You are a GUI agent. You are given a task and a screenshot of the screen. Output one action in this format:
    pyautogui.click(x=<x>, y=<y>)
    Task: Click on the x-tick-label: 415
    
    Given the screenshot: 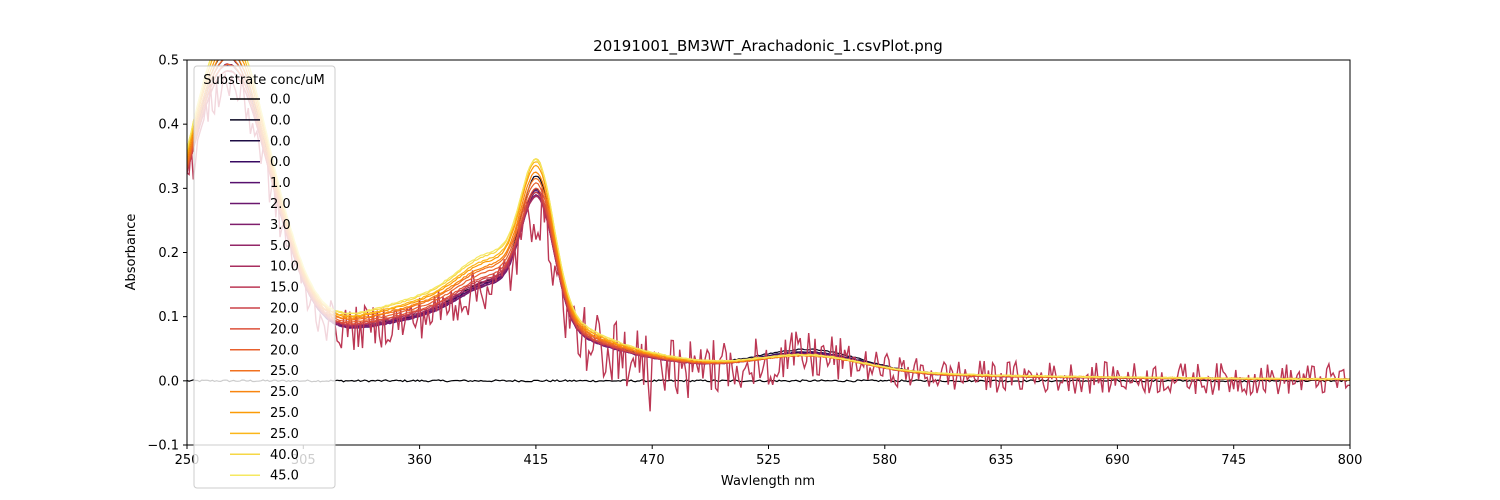 What is the action you would take?
    pyautogui.click(x=535, y=460)
    